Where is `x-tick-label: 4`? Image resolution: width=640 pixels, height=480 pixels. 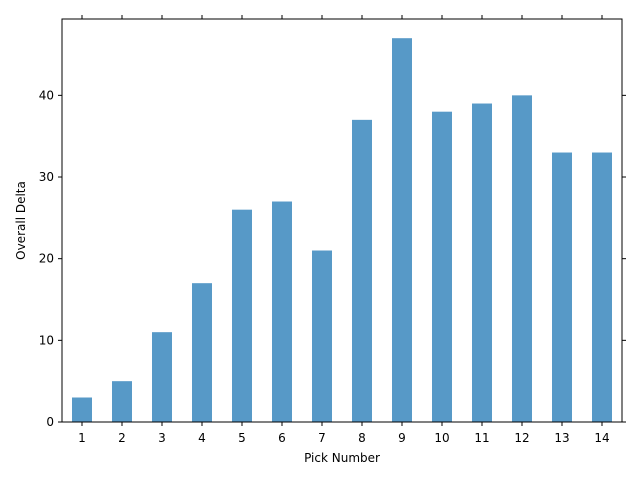 x-tick-label: 4 is located at coordinates (202, 438).